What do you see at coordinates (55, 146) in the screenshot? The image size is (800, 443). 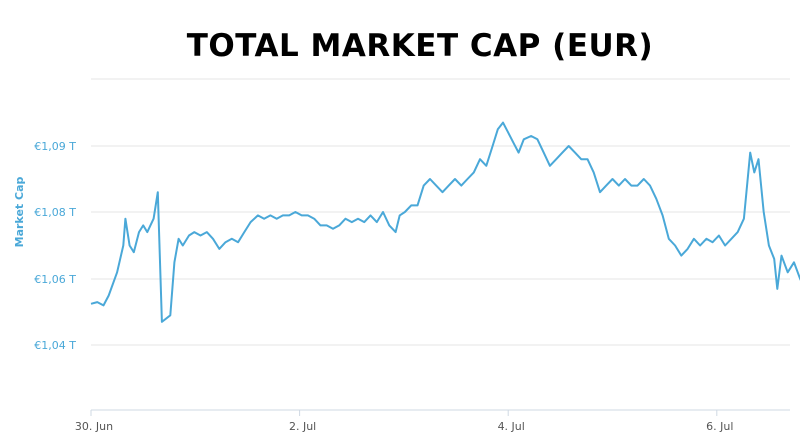 I see `y-tick-label: €1,09 T` at bounding box center [55, 146].